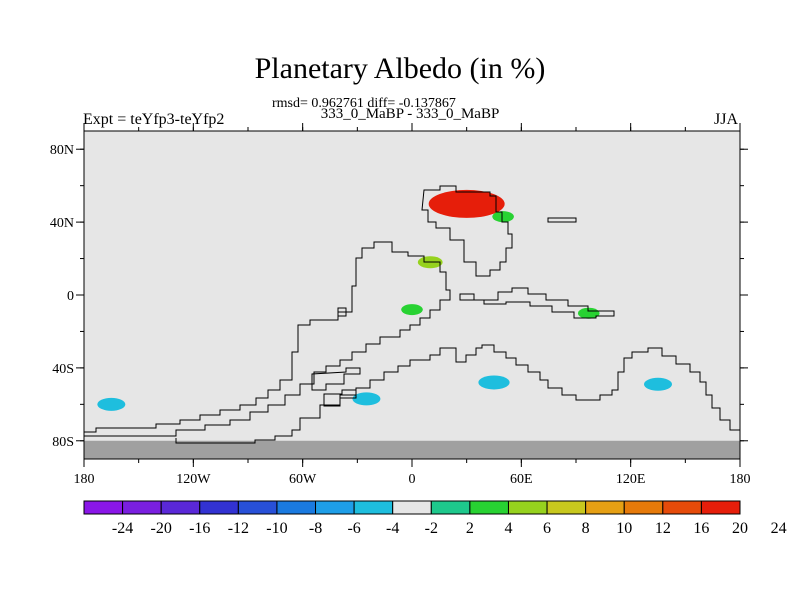 Image resolution: width=800 pixels, height=600 pixels. What do you see at coordinates (431, 528) in the screenshot?
I see `colorbar-label: -2` at bounding box center [431, 528].